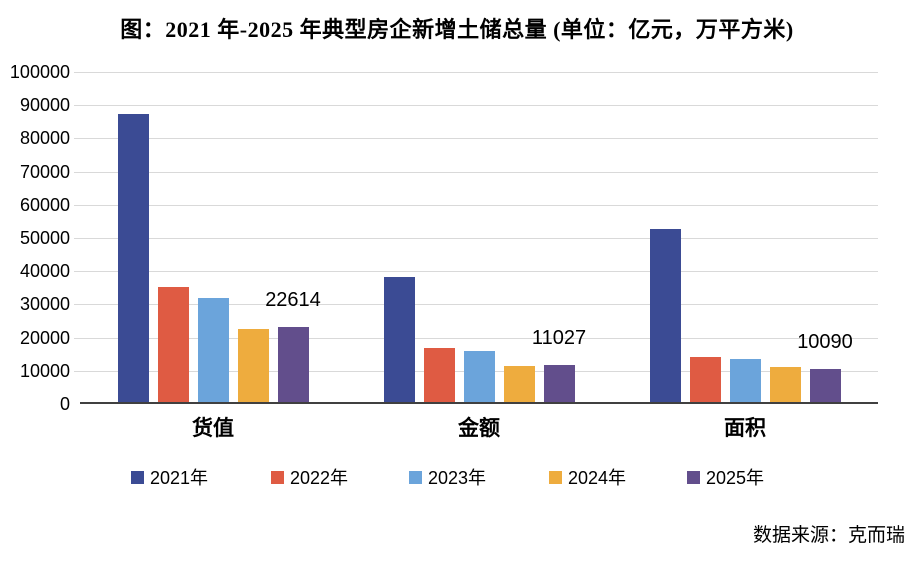  What do you see at coordinates (559, 338) in the screenshot?
I see `data-label: 11027` at bounding box center [559, 338].